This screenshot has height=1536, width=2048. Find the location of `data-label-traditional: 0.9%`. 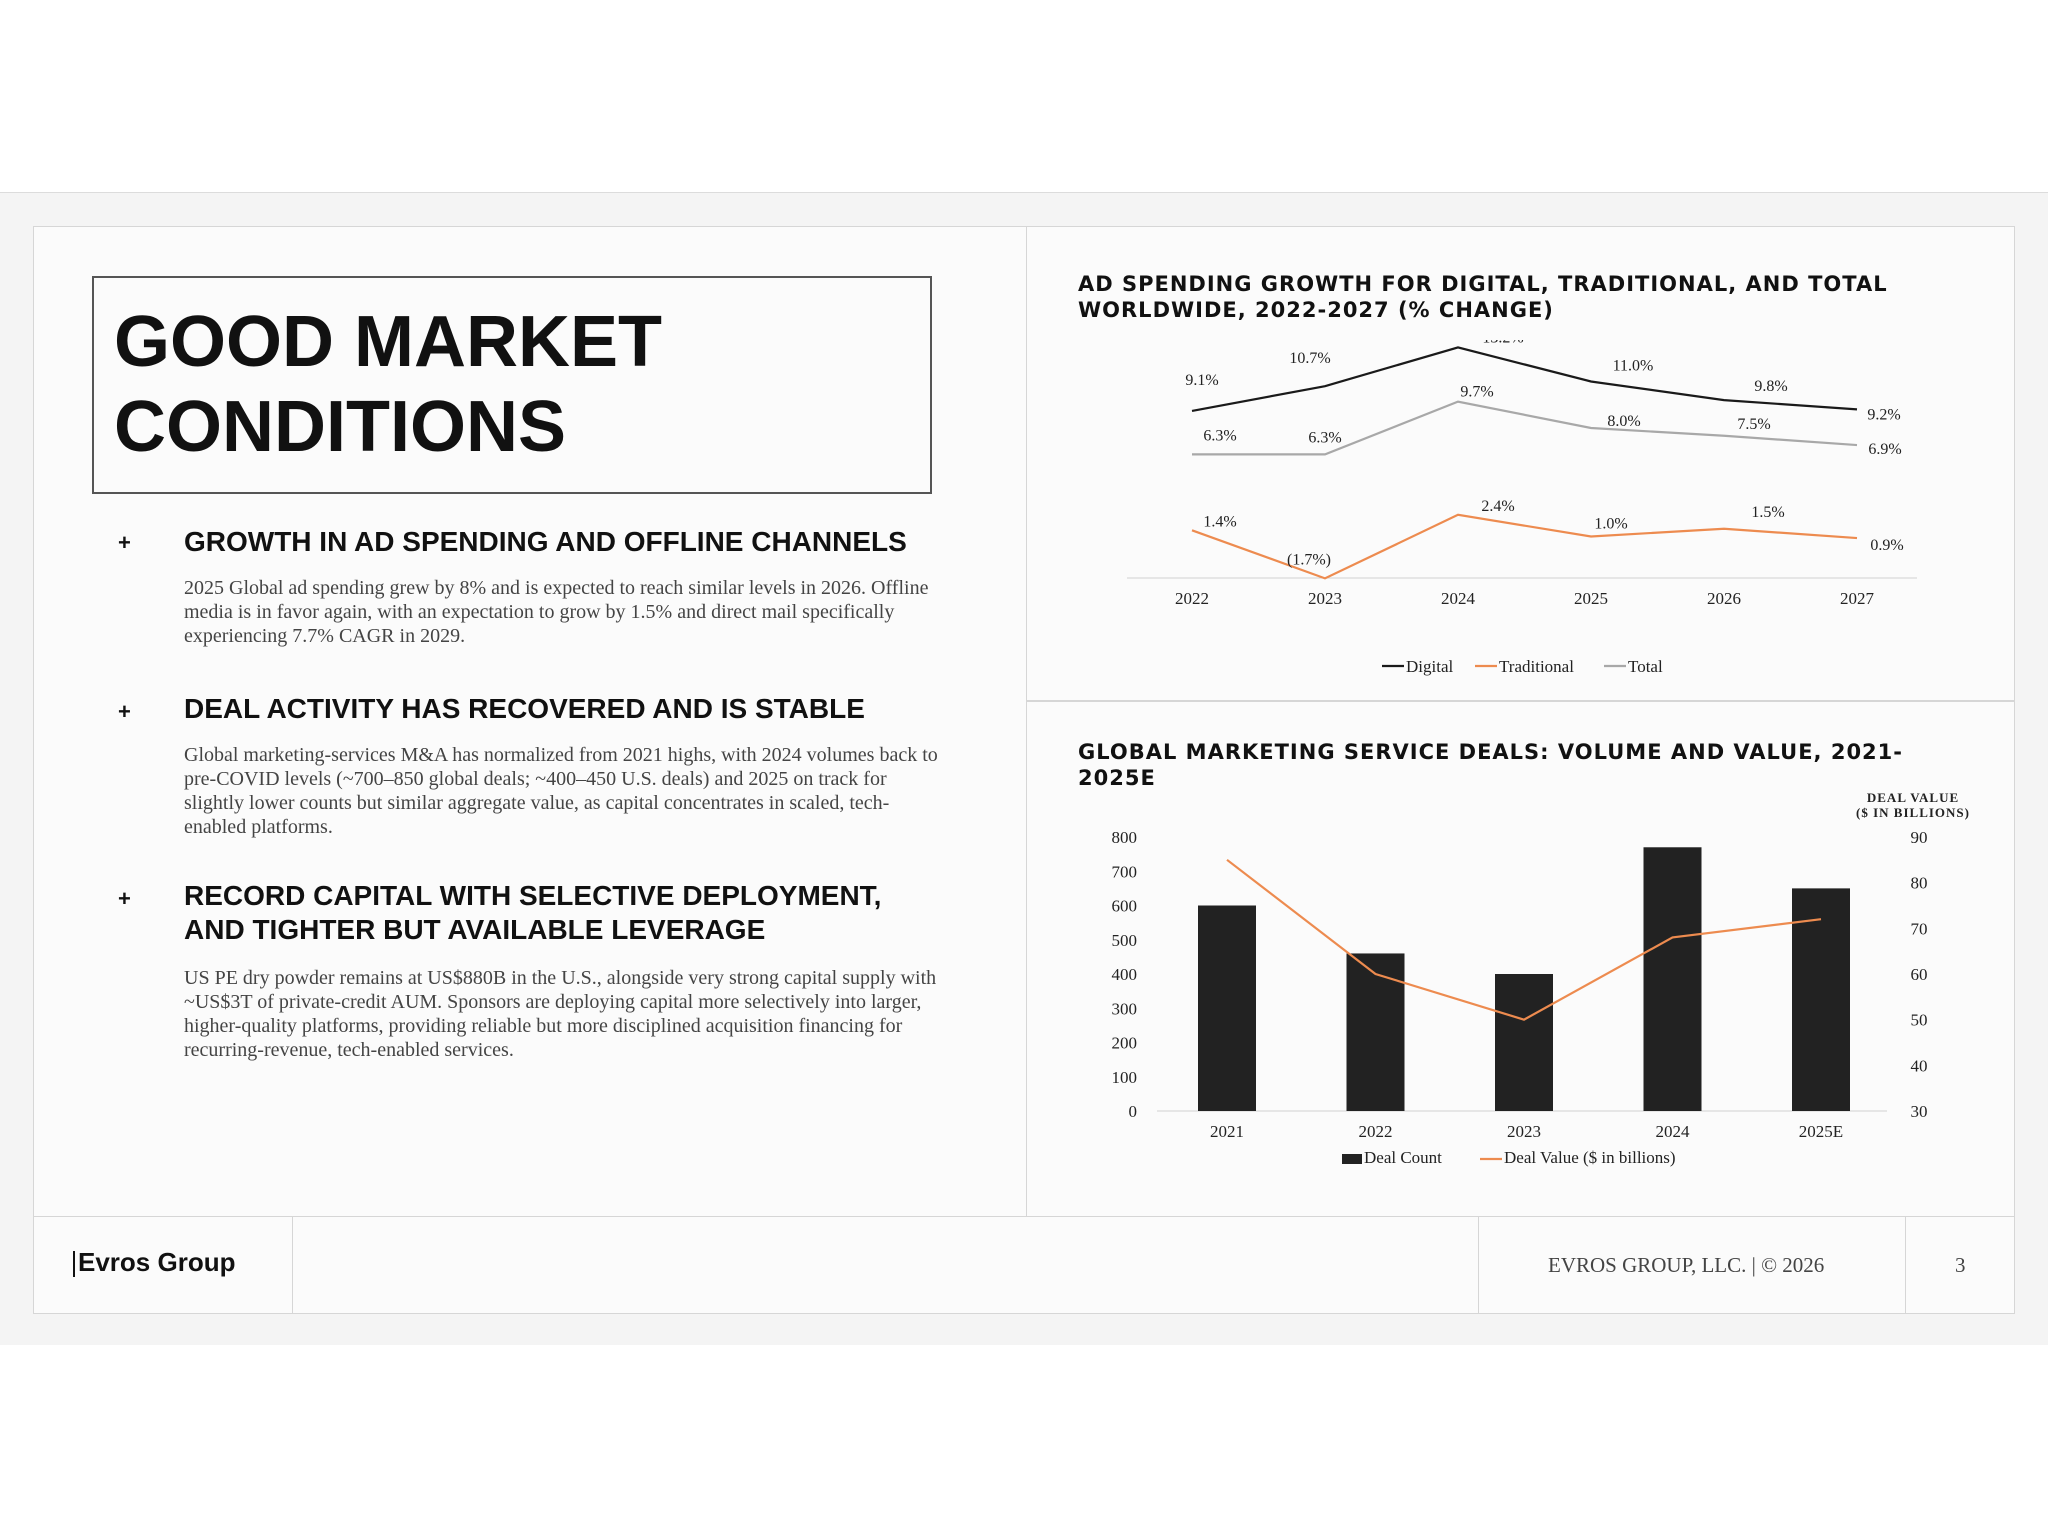

data-label-traditional: 0.9% is located at coordinates (1886, 545).